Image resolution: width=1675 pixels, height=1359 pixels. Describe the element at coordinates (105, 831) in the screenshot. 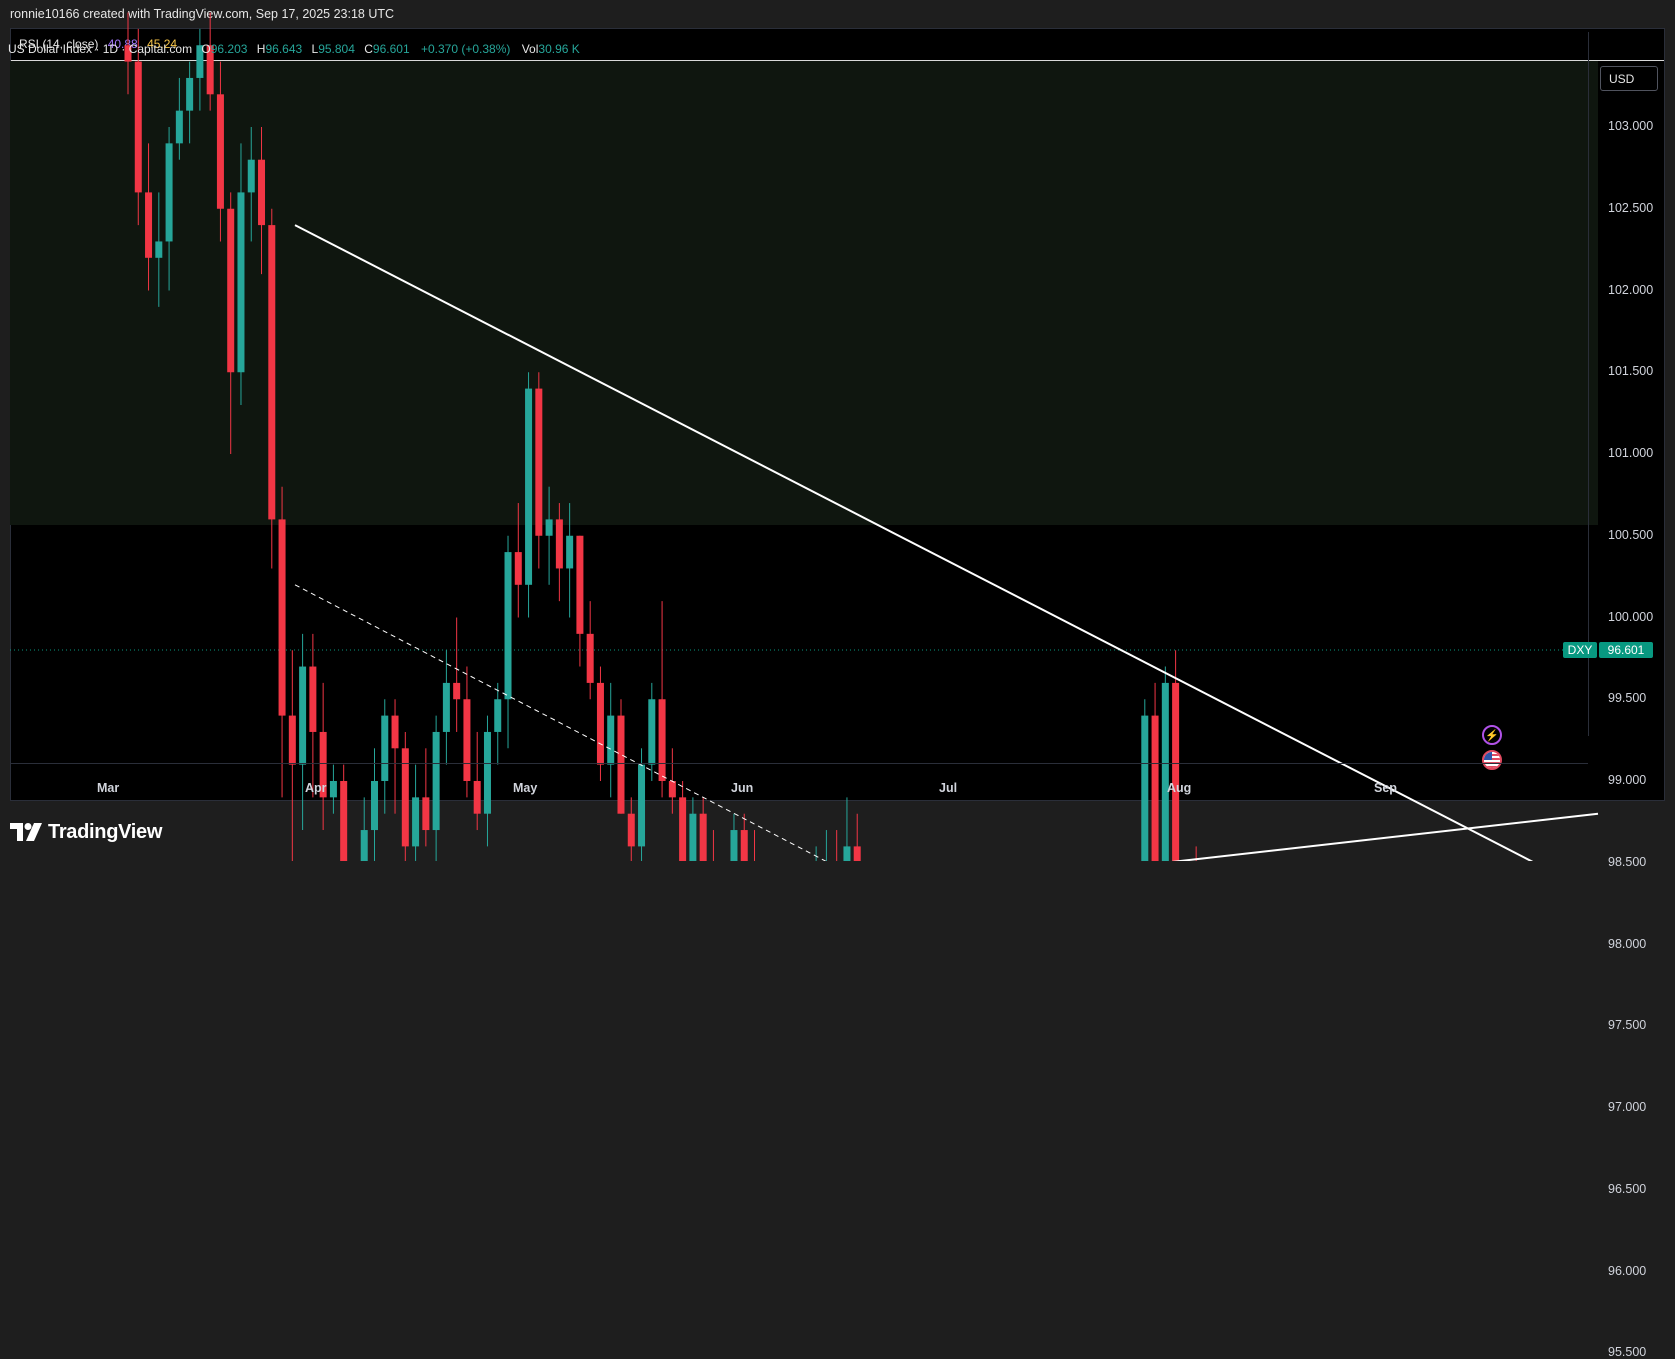

I see `brand-name: TradingView` at that location.